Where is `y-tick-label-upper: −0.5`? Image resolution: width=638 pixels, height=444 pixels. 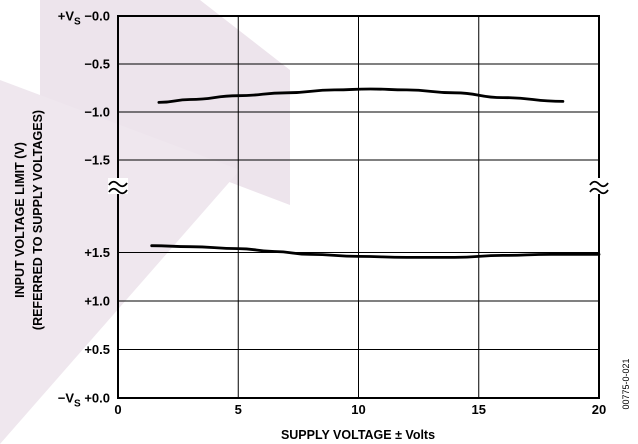 y-tick-label-upper: −0.5 is located at coordinates (97, 64).